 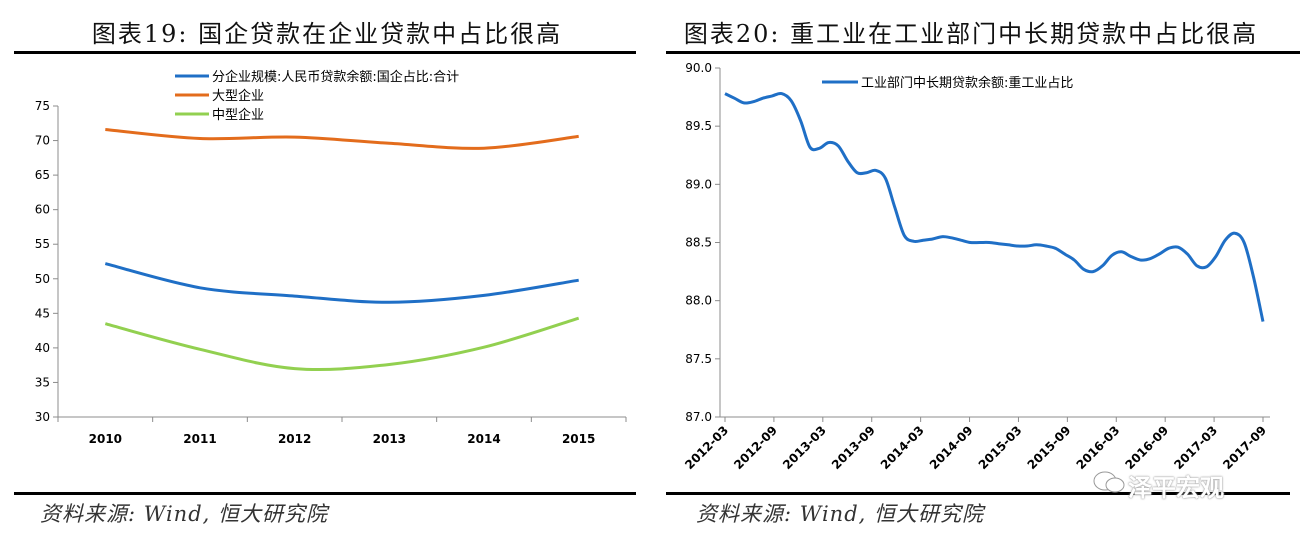 What do you see at coordinates (1244, 447) in the screenshot?
I see `right-x-tick-label: 2017-09` at bounding box center [1244, 447].